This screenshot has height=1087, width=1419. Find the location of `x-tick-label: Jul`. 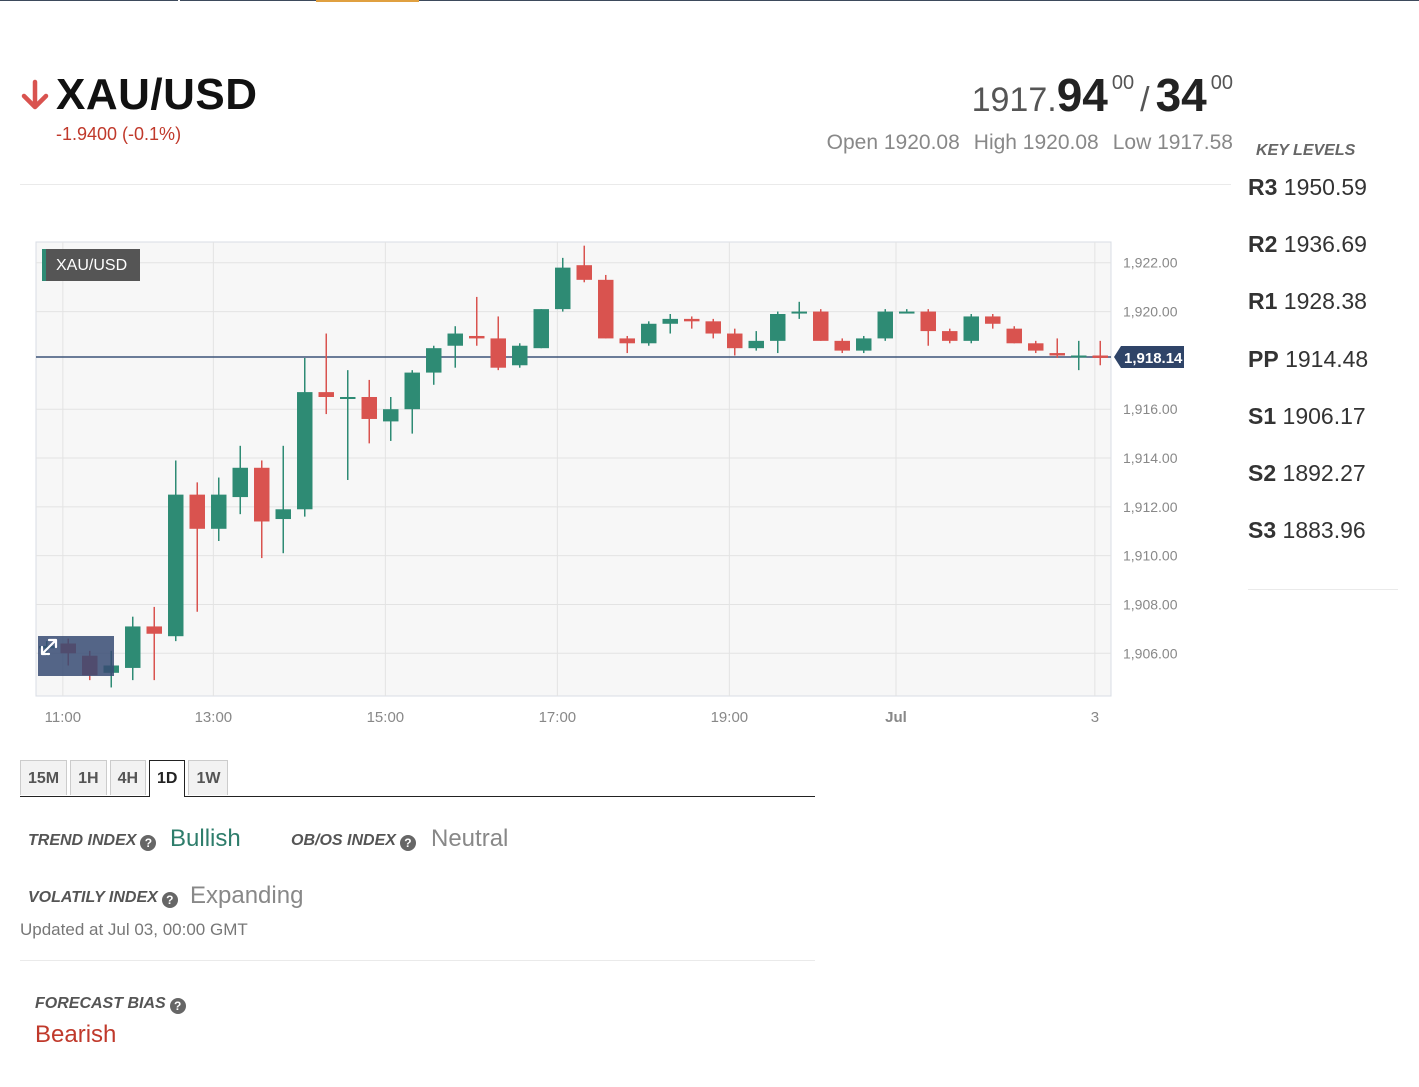

x-tick-label: Jul is located at coordinates (896, 717).